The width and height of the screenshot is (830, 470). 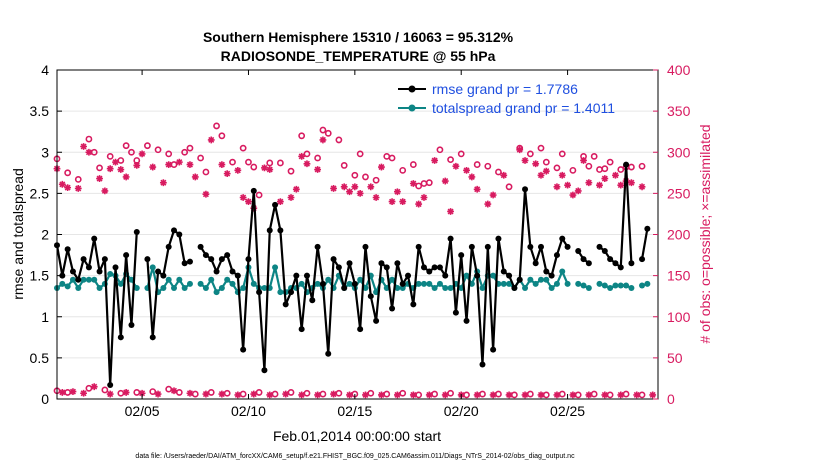 I want to click on legend-rmse-marker, so click(x=412, y=89).